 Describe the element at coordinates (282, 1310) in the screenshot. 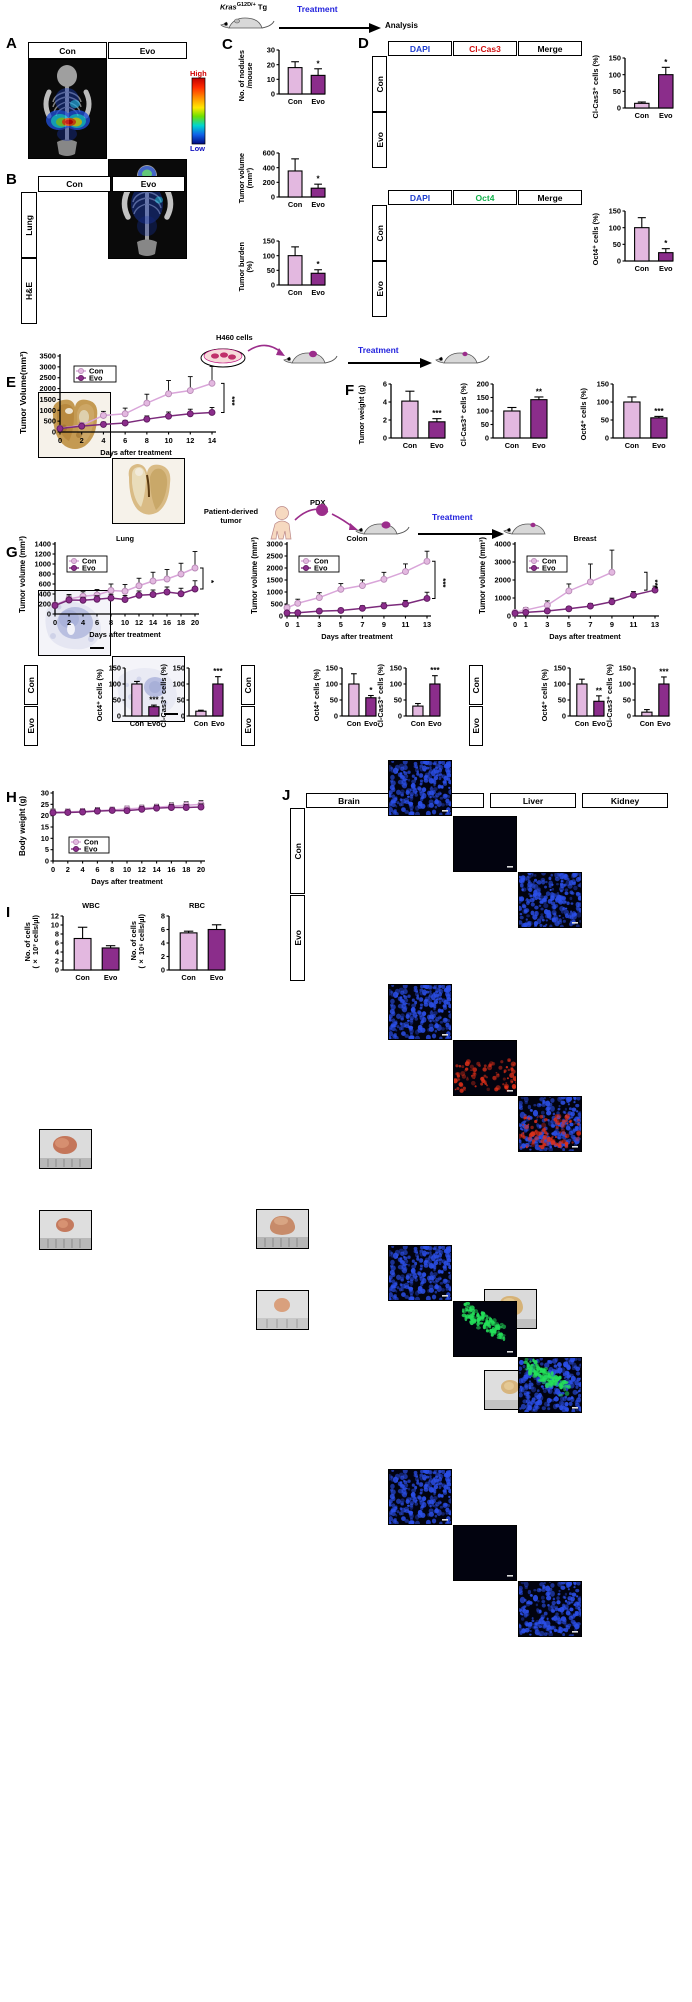

I see `g2-tumor-photo-evo` at that location.